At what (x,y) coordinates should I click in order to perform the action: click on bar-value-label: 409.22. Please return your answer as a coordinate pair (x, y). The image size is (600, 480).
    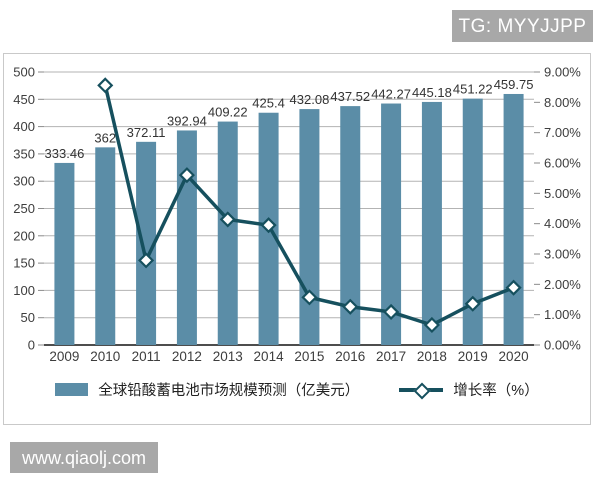
    Looking at the image, I should click on (228, 112).